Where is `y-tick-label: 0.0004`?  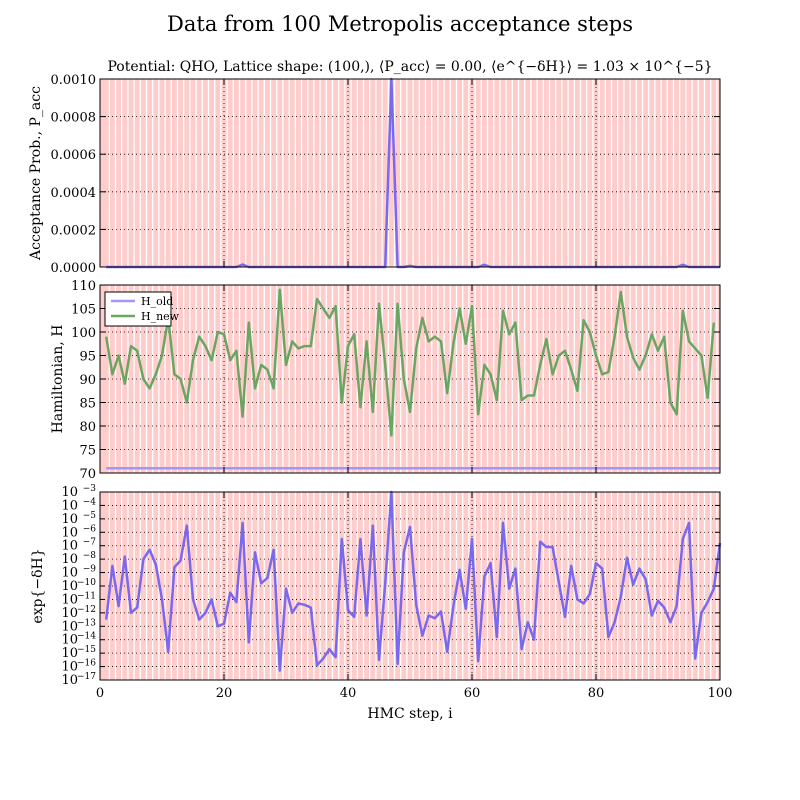
y-tick-label: 0.0004 is located at coordinates (74, 193).